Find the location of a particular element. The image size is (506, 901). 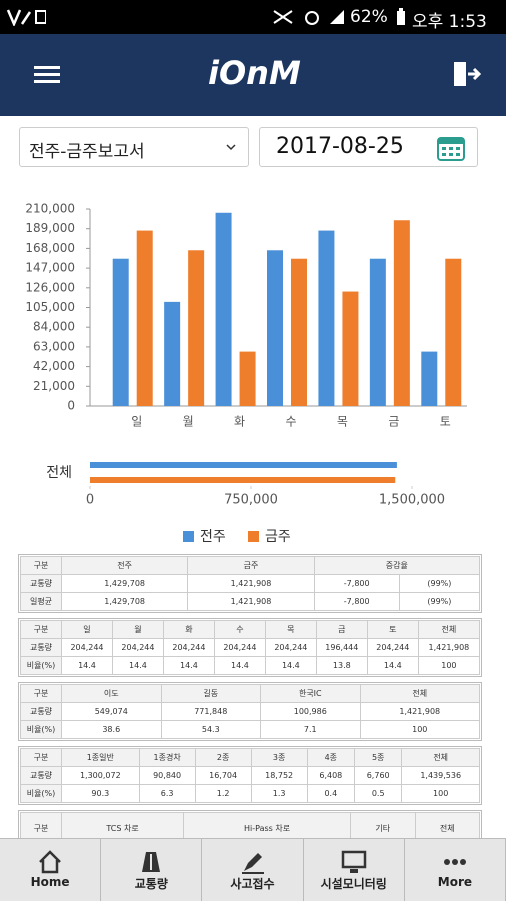

table-row: 일평균 1,429,708 1,421,908 -7,800 (99%) is located at coordinates (250, 601).